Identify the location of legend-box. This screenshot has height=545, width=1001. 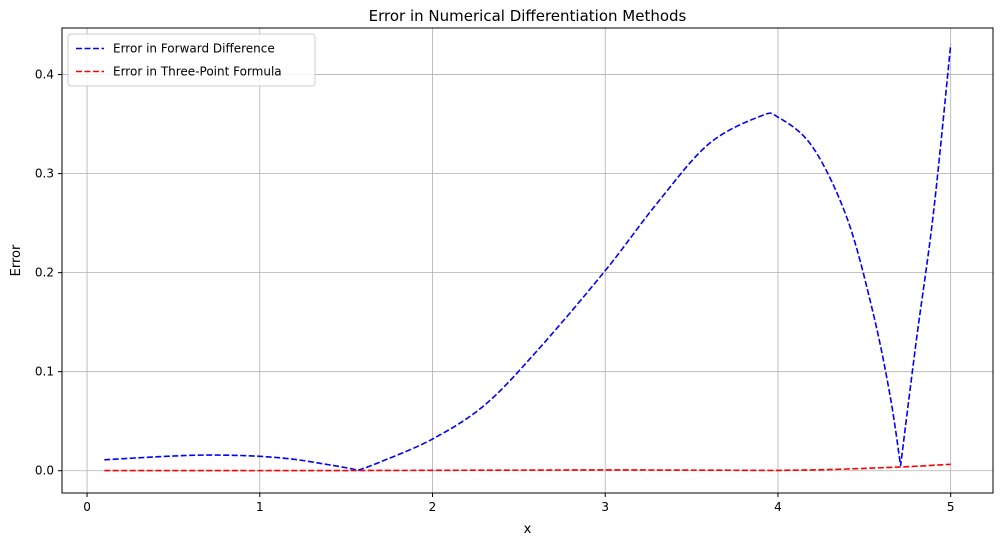
(191, 60).